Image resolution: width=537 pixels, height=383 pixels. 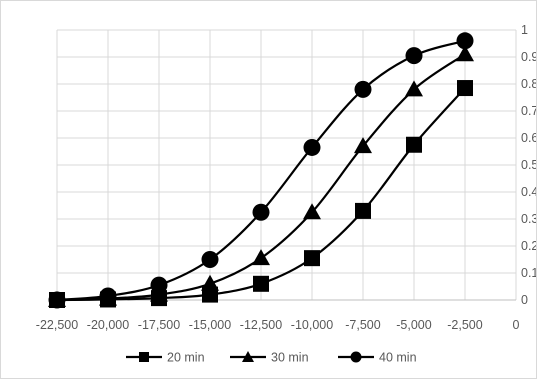 I want to click on y-tick-label: 0.6, so click(x=528, y=138).